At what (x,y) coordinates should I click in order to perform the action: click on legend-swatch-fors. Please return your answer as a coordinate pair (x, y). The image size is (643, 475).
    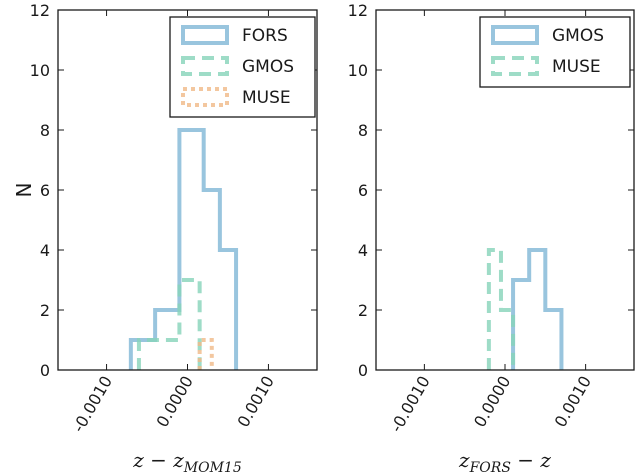
    Looking at the image, I should click on (205, 35).